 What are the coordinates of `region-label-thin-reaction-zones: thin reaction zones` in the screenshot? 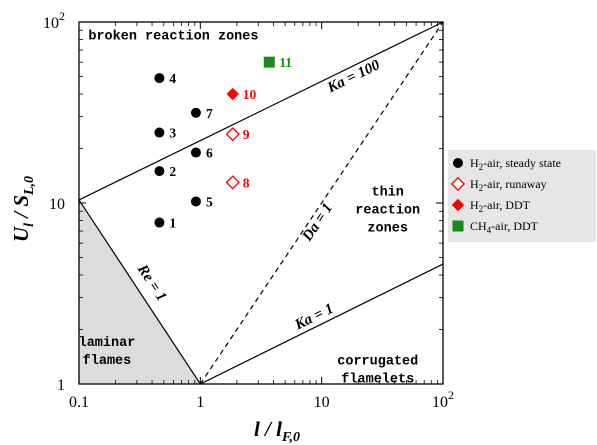 It's located at (387, 211).